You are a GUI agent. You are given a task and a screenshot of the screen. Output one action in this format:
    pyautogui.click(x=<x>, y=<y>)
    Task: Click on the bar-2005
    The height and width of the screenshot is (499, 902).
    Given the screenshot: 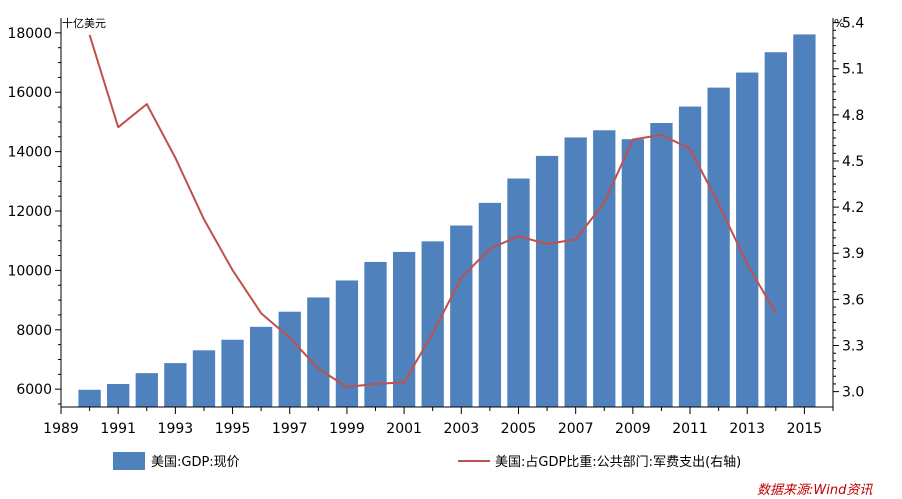 What is the action you would take?
    pyautogui.click(x=518, y=292)
    